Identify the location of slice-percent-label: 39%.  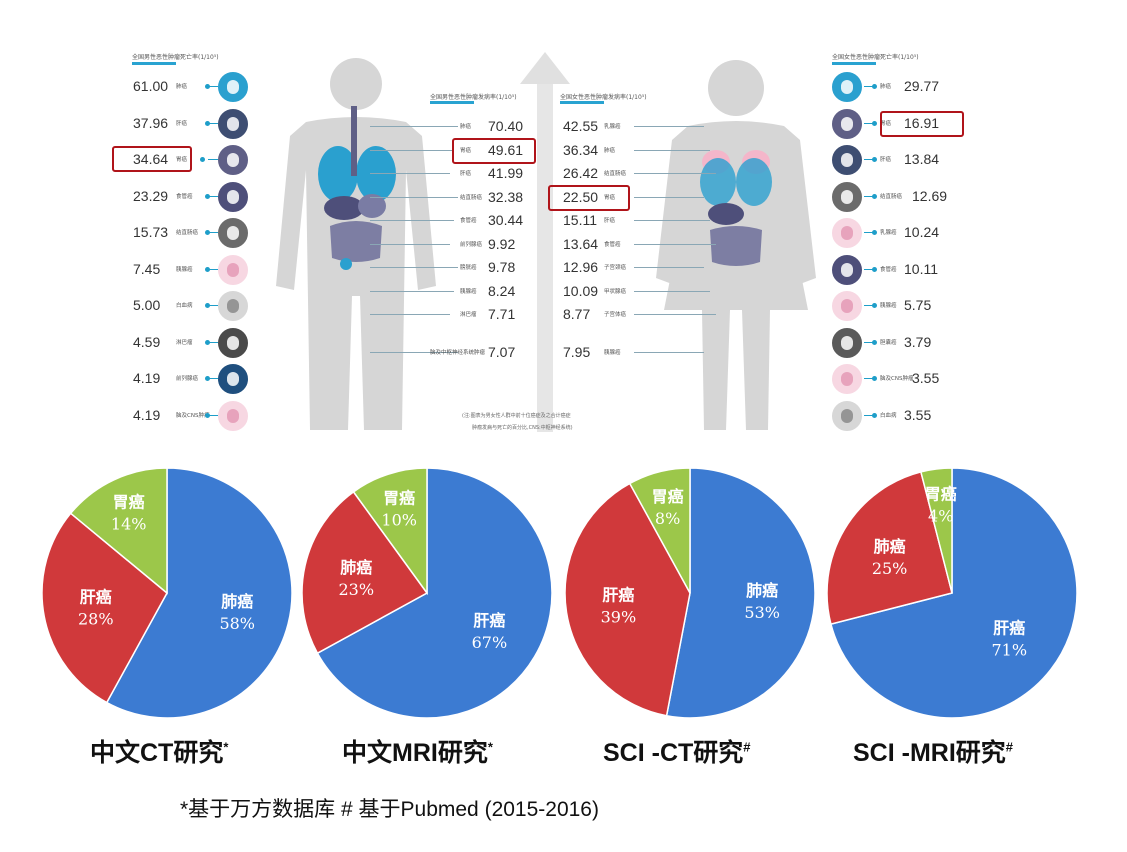
(619, 616).